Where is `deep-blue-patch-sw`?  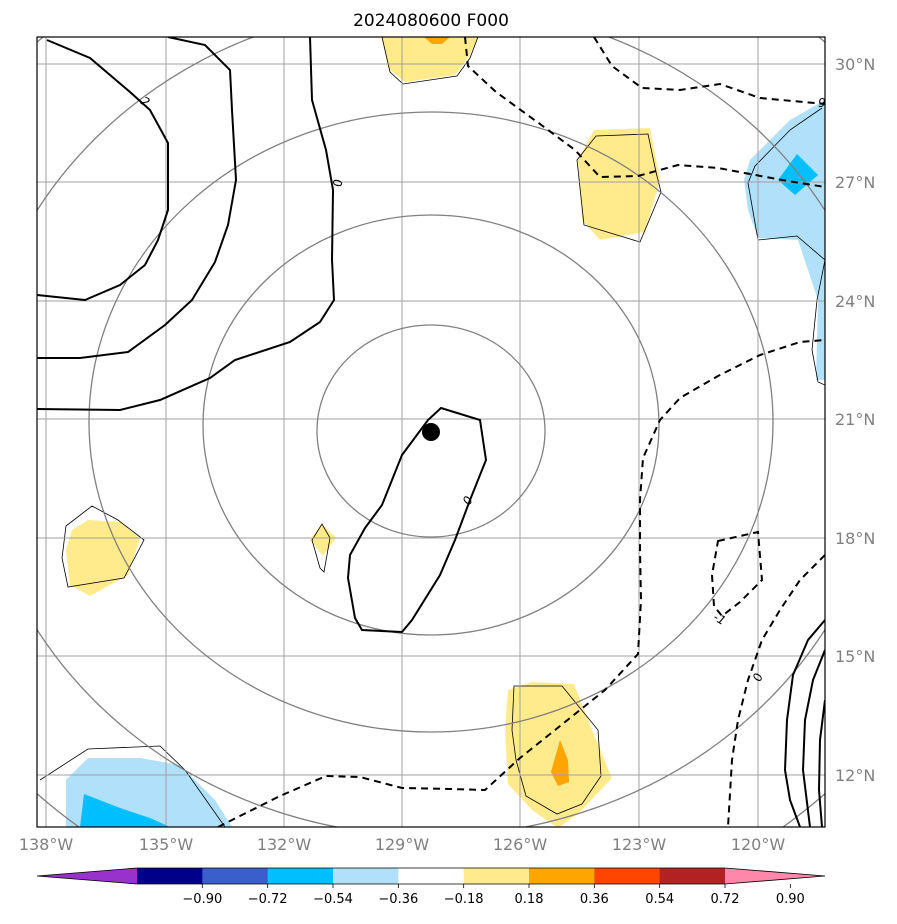 deep-blue-patch-sw is located at coordinates (125, 810).